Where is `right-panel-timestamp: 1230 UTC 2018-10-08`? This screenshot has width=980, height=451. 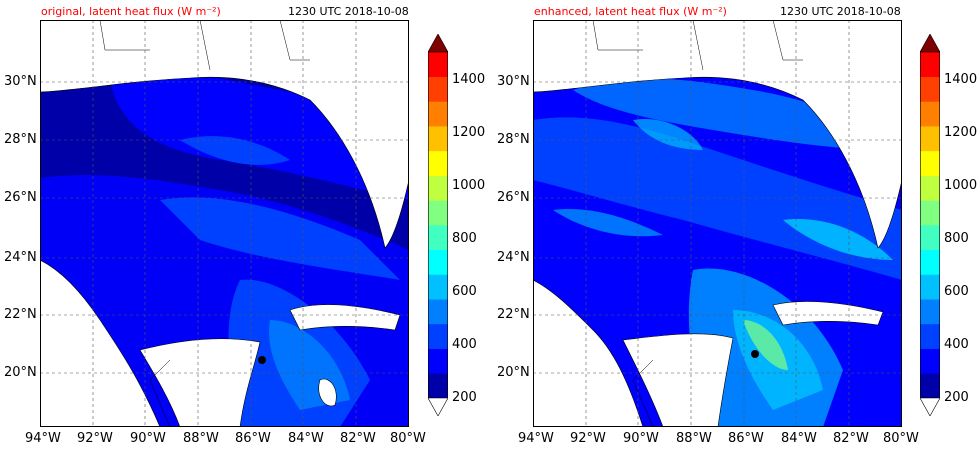 right-panel-timestamp: 1230 UTC 2018-10-08 is located at coordinates (840, 11).